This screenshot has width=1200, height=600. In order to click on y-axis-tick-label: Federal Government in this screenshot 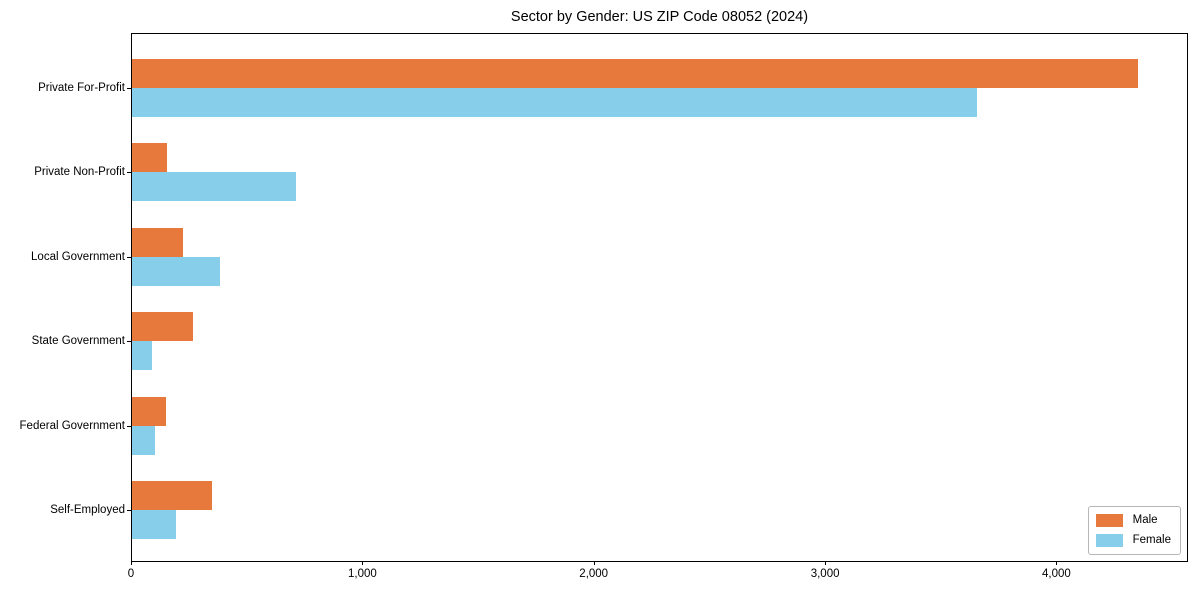, I will do `click(72, 425)`.